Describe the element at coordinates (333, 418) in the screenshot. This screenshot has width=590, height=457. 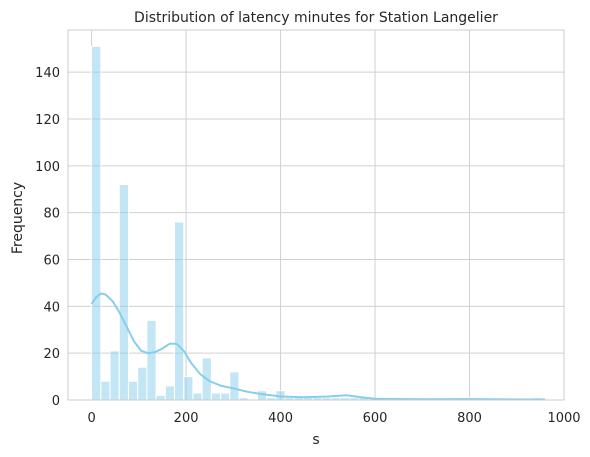
I see `x-tick-labels: 0 200 400 600 800 1000` at that location.